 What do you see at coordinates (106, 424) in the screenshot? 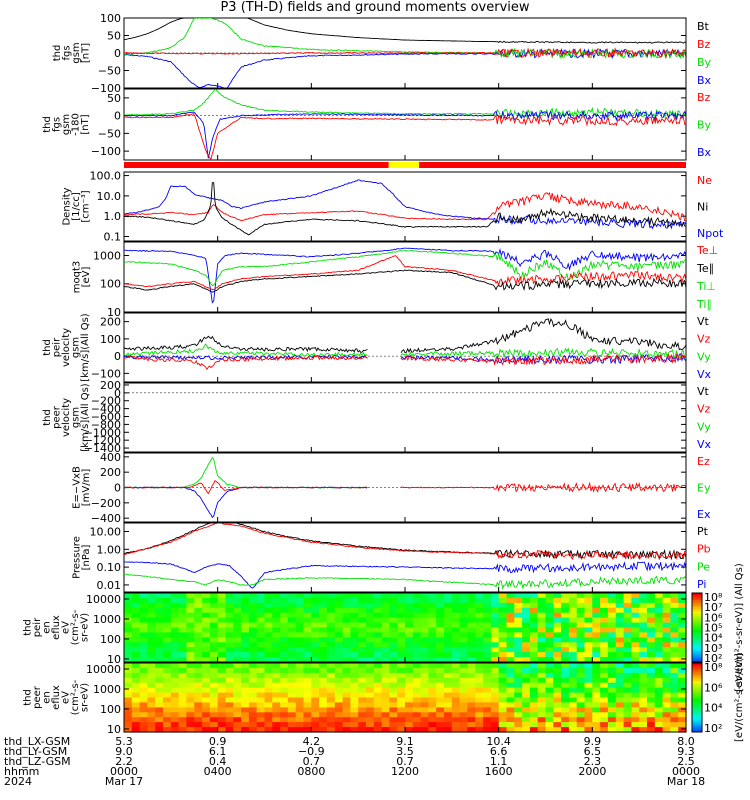
I see `peer-velocity-ytick-label: −800` at bounding box center [106, 424].